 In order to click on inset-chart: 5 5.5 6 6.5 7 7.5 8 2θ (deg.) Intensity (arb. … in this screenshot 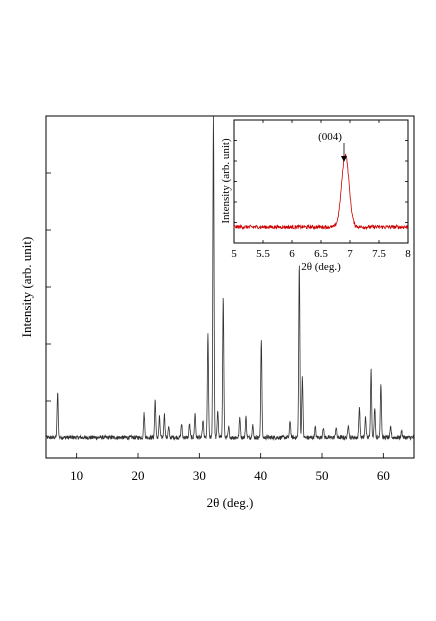, I will do `click(315, 196)`.